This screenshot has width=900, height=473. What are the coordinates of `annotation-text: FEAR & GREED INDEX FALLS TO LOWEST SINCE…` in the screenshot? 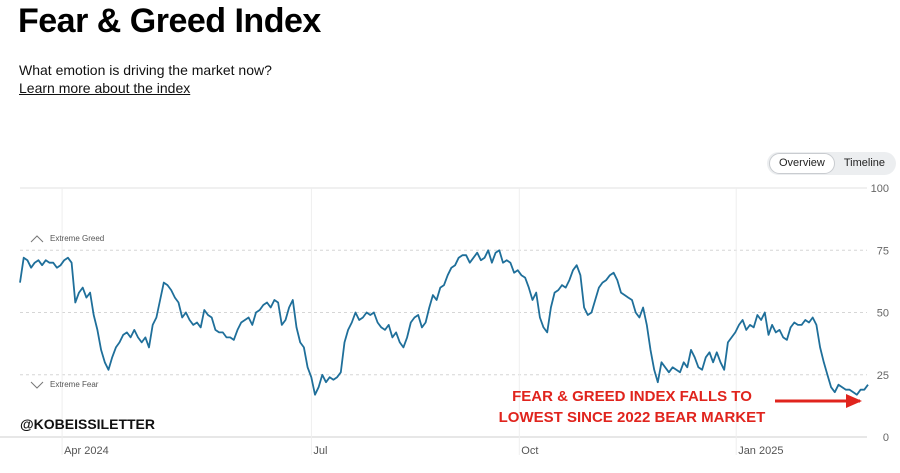 It's located at (632, 407).